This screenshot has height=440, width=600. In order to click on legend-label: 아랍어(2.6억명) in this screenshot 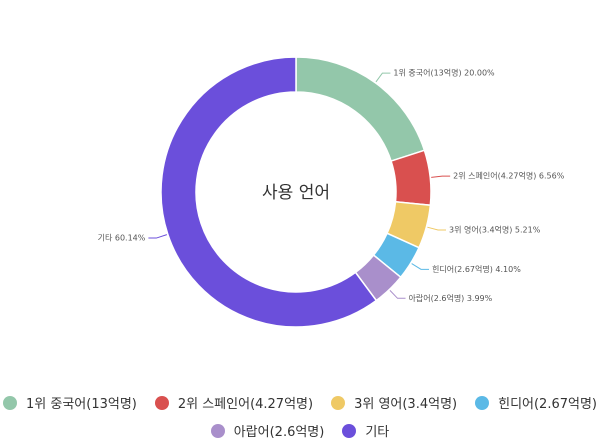, I will do `click(279, 432)`.